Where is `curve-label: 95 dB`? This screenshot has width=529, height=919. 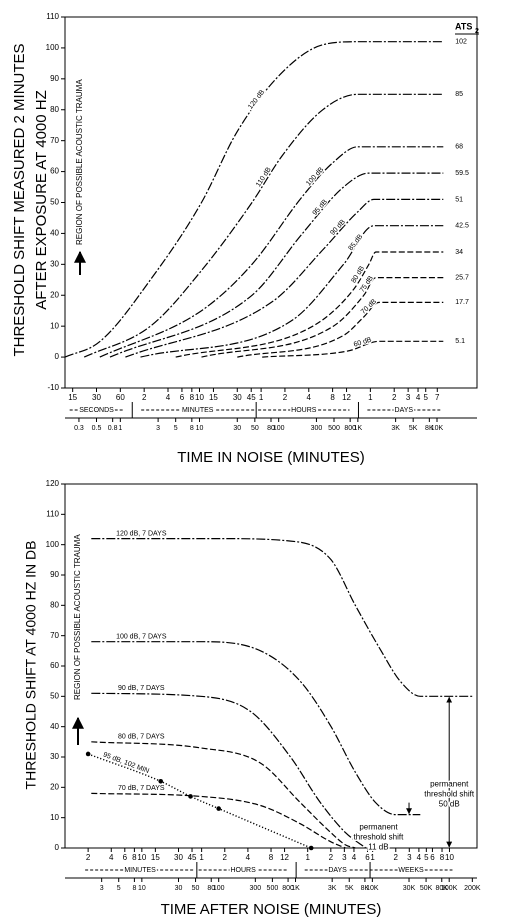
curve-label: 95 dB is located at coordinates (321, 207).